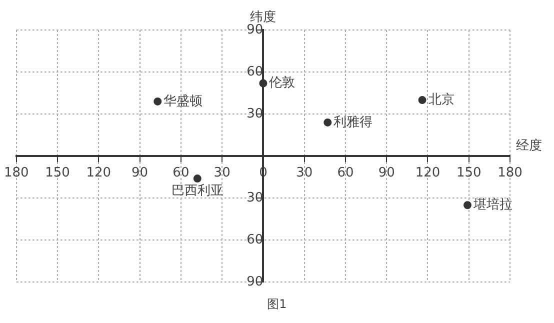  I want to click on series-label: 北京, so click(441, 100).